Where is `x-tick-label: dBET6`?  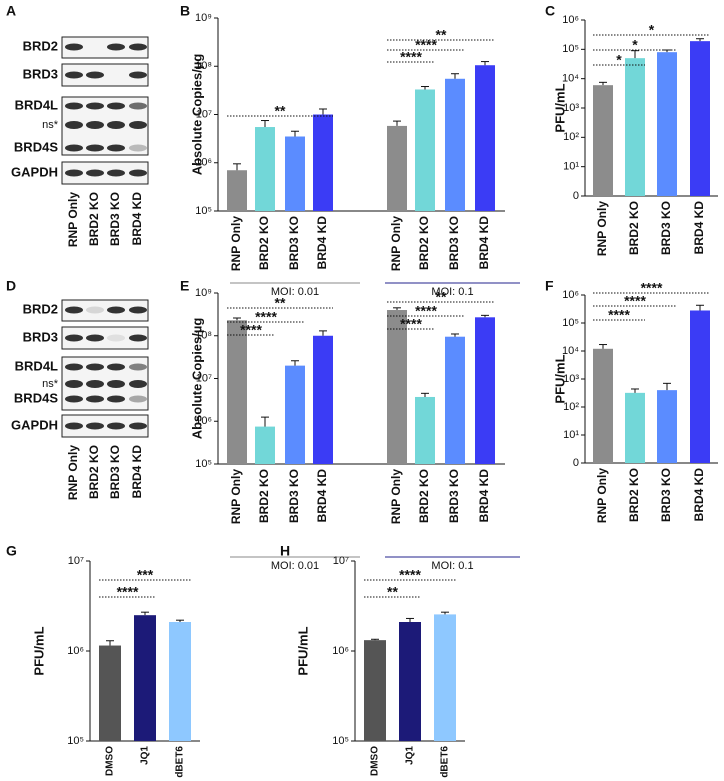 x-tick-label: dBET6 is located at coordinates (445, 762).